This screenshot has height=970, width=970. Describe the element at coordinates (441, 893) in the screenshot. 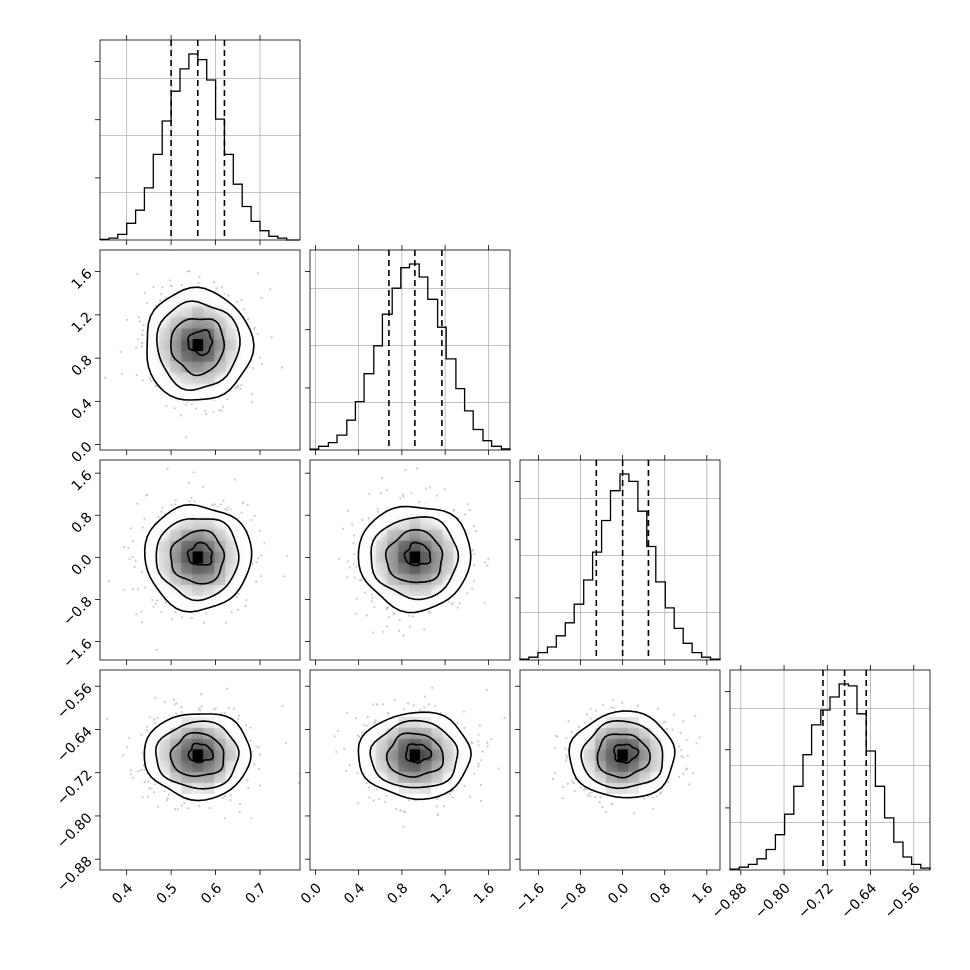

I see `x-tick-label-1-3: 1.2` at that location.